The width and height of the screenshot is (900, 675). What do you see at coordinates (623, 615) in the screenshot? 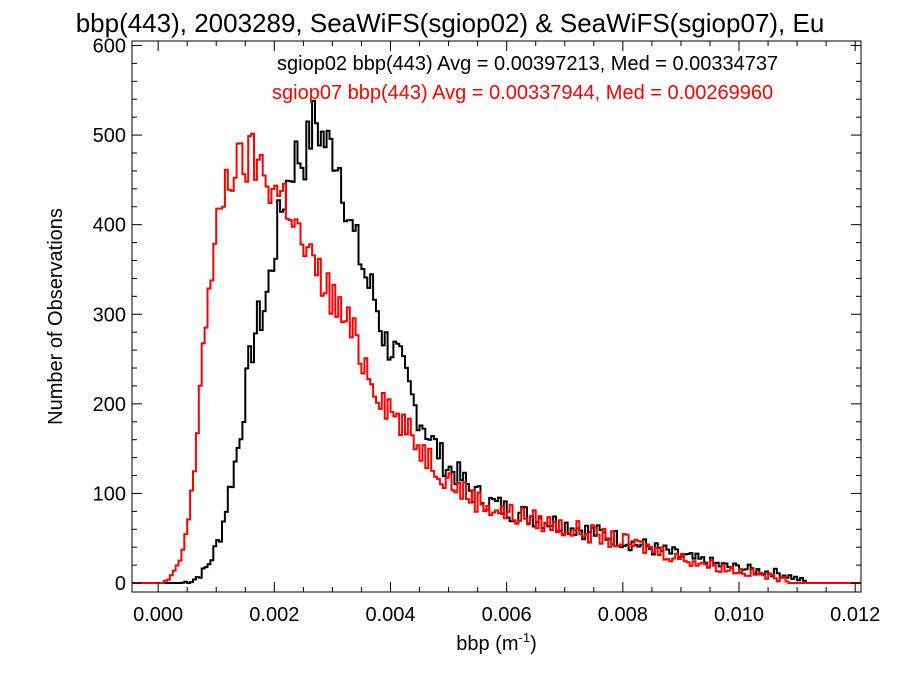
I see `x-tick-label: 0.008` at bounding box center [623, 615].